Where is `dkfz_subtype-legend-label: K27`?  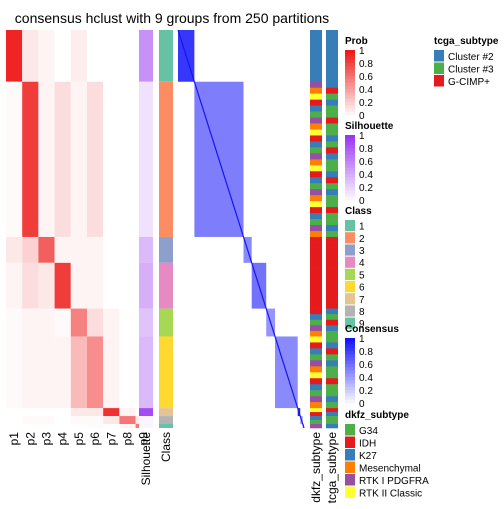 dkfz_subtype-legend-label: K27 is located at coordinates (368, 456).